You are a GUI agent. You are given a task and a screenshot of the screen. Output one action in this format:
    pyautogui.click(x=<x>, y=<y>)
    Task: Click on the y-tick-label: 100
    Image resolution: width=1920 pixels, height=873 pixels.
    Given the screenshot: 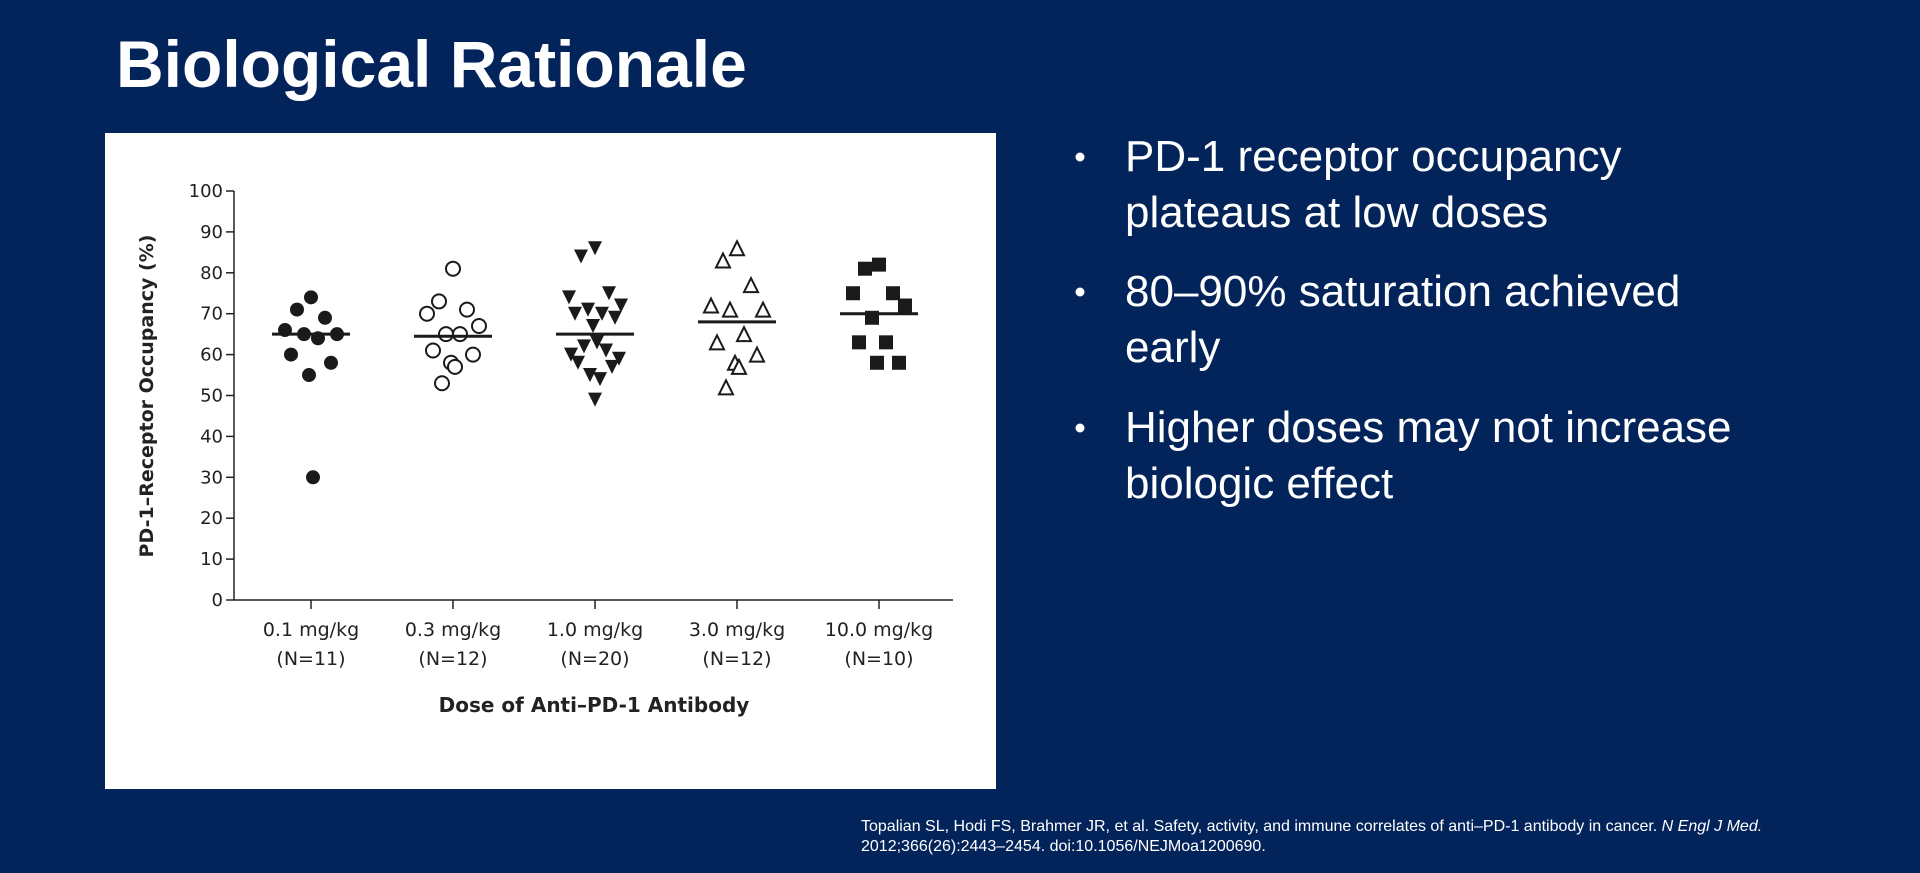 What is the action you would take?
    pyautogui.click(x=206, y=191)
    